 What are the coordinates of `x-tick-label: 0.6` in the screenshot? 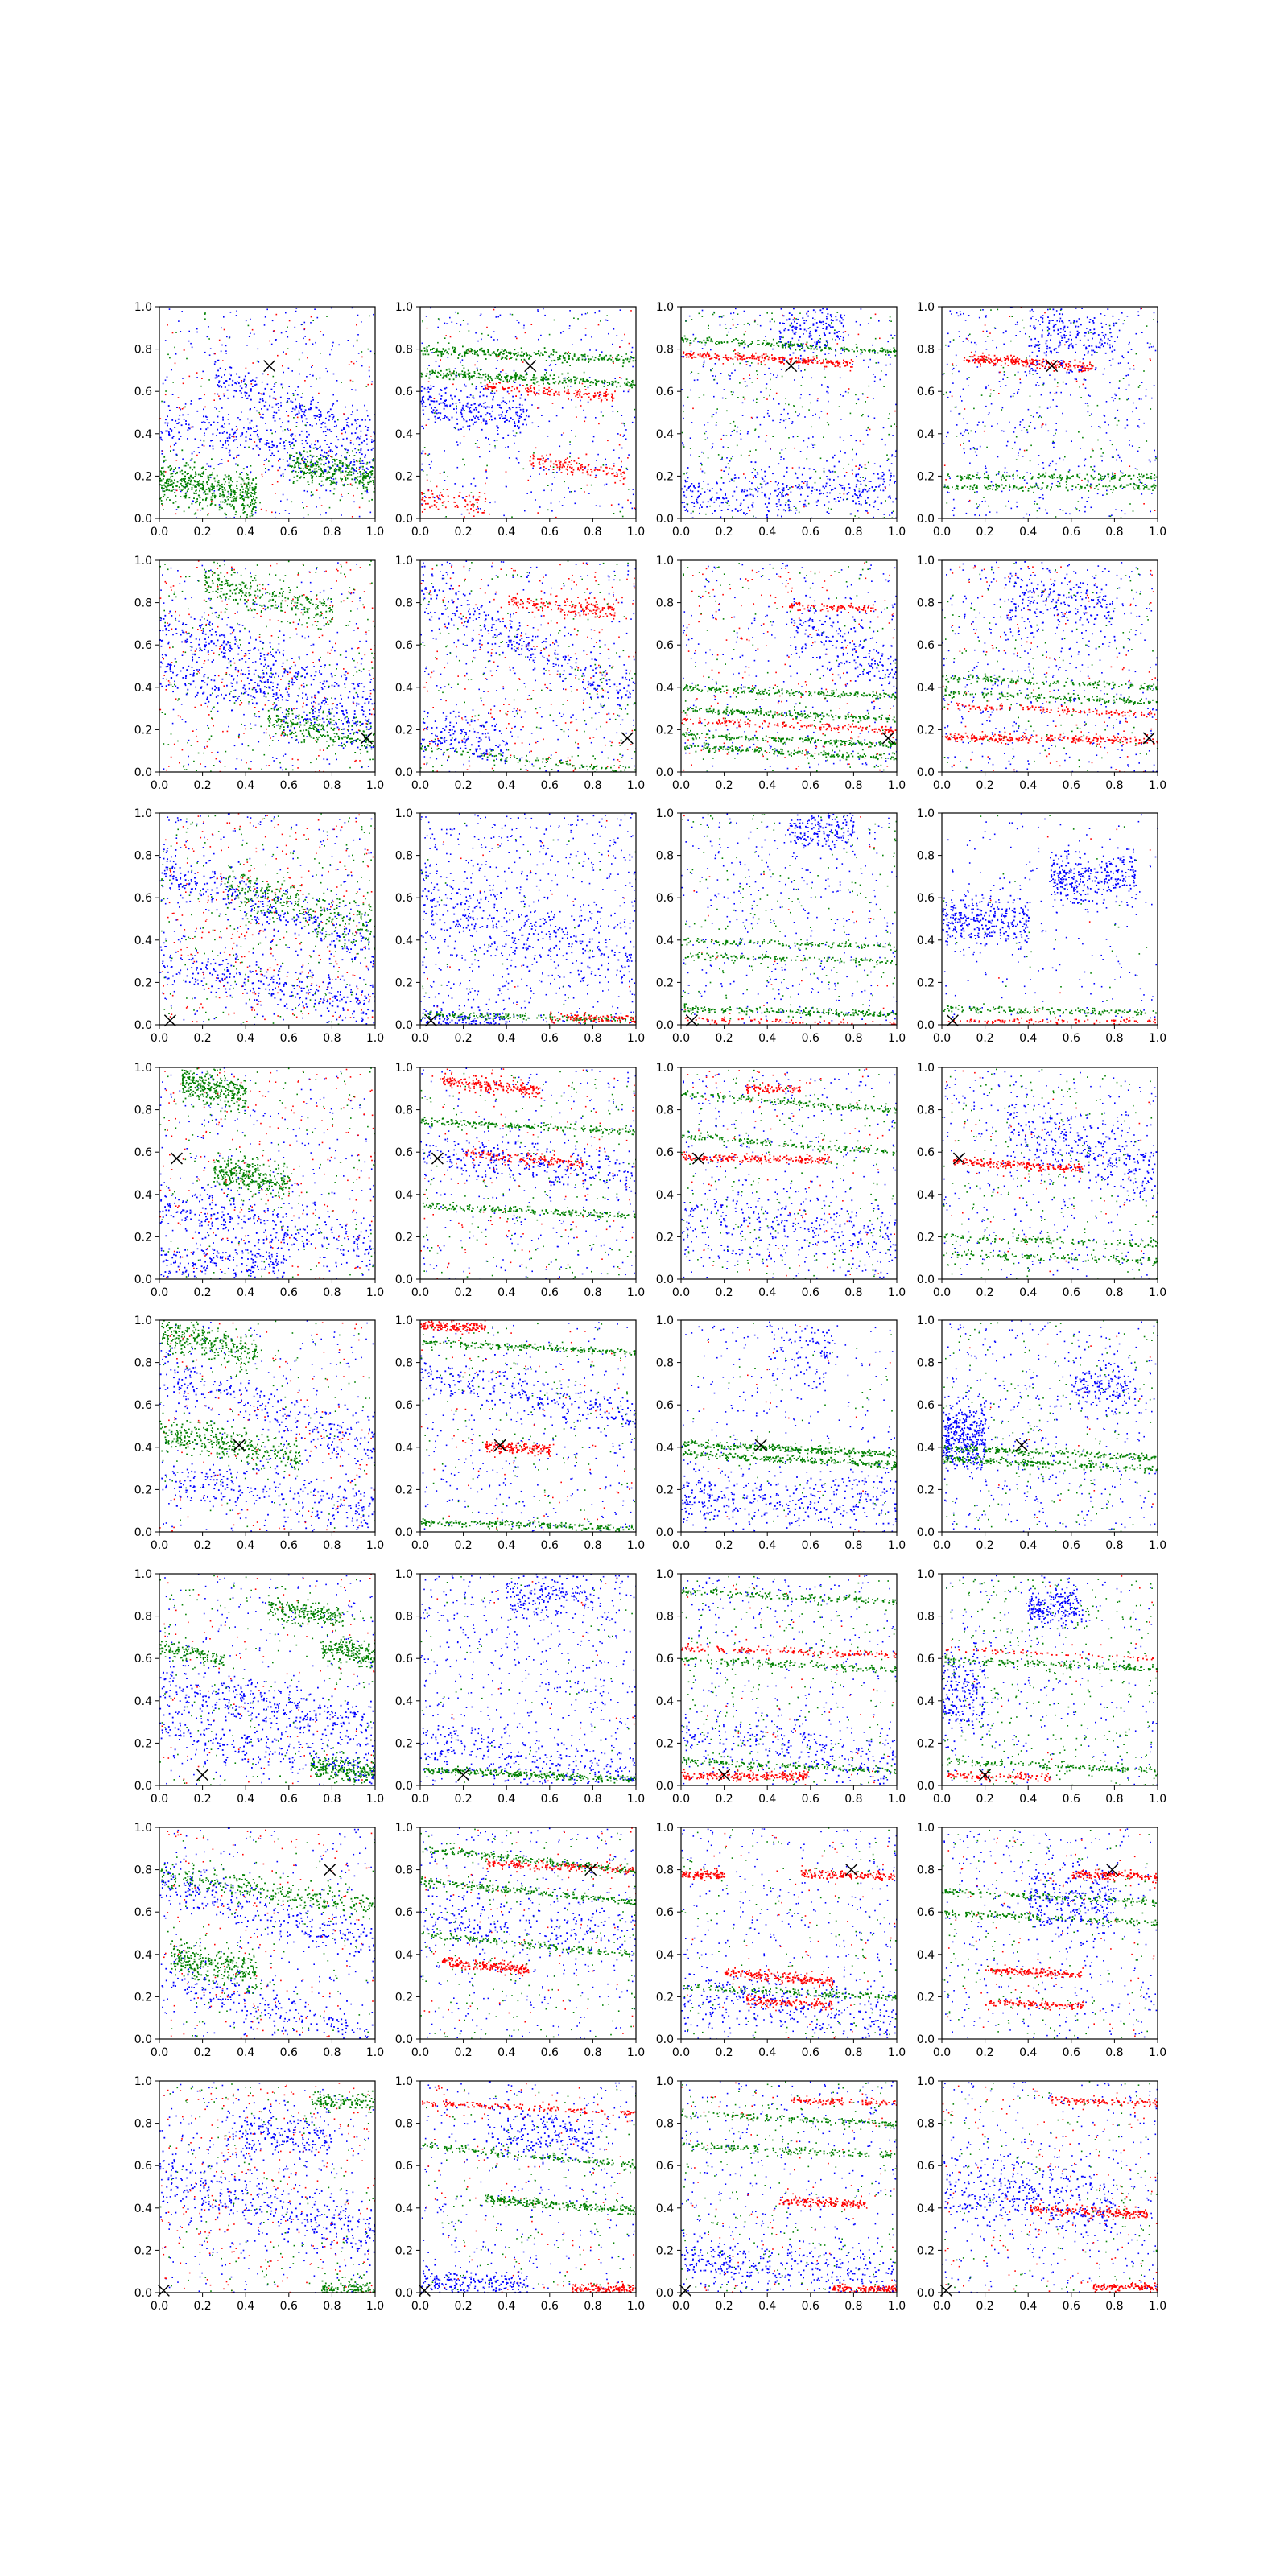 It's located at (289, 532).